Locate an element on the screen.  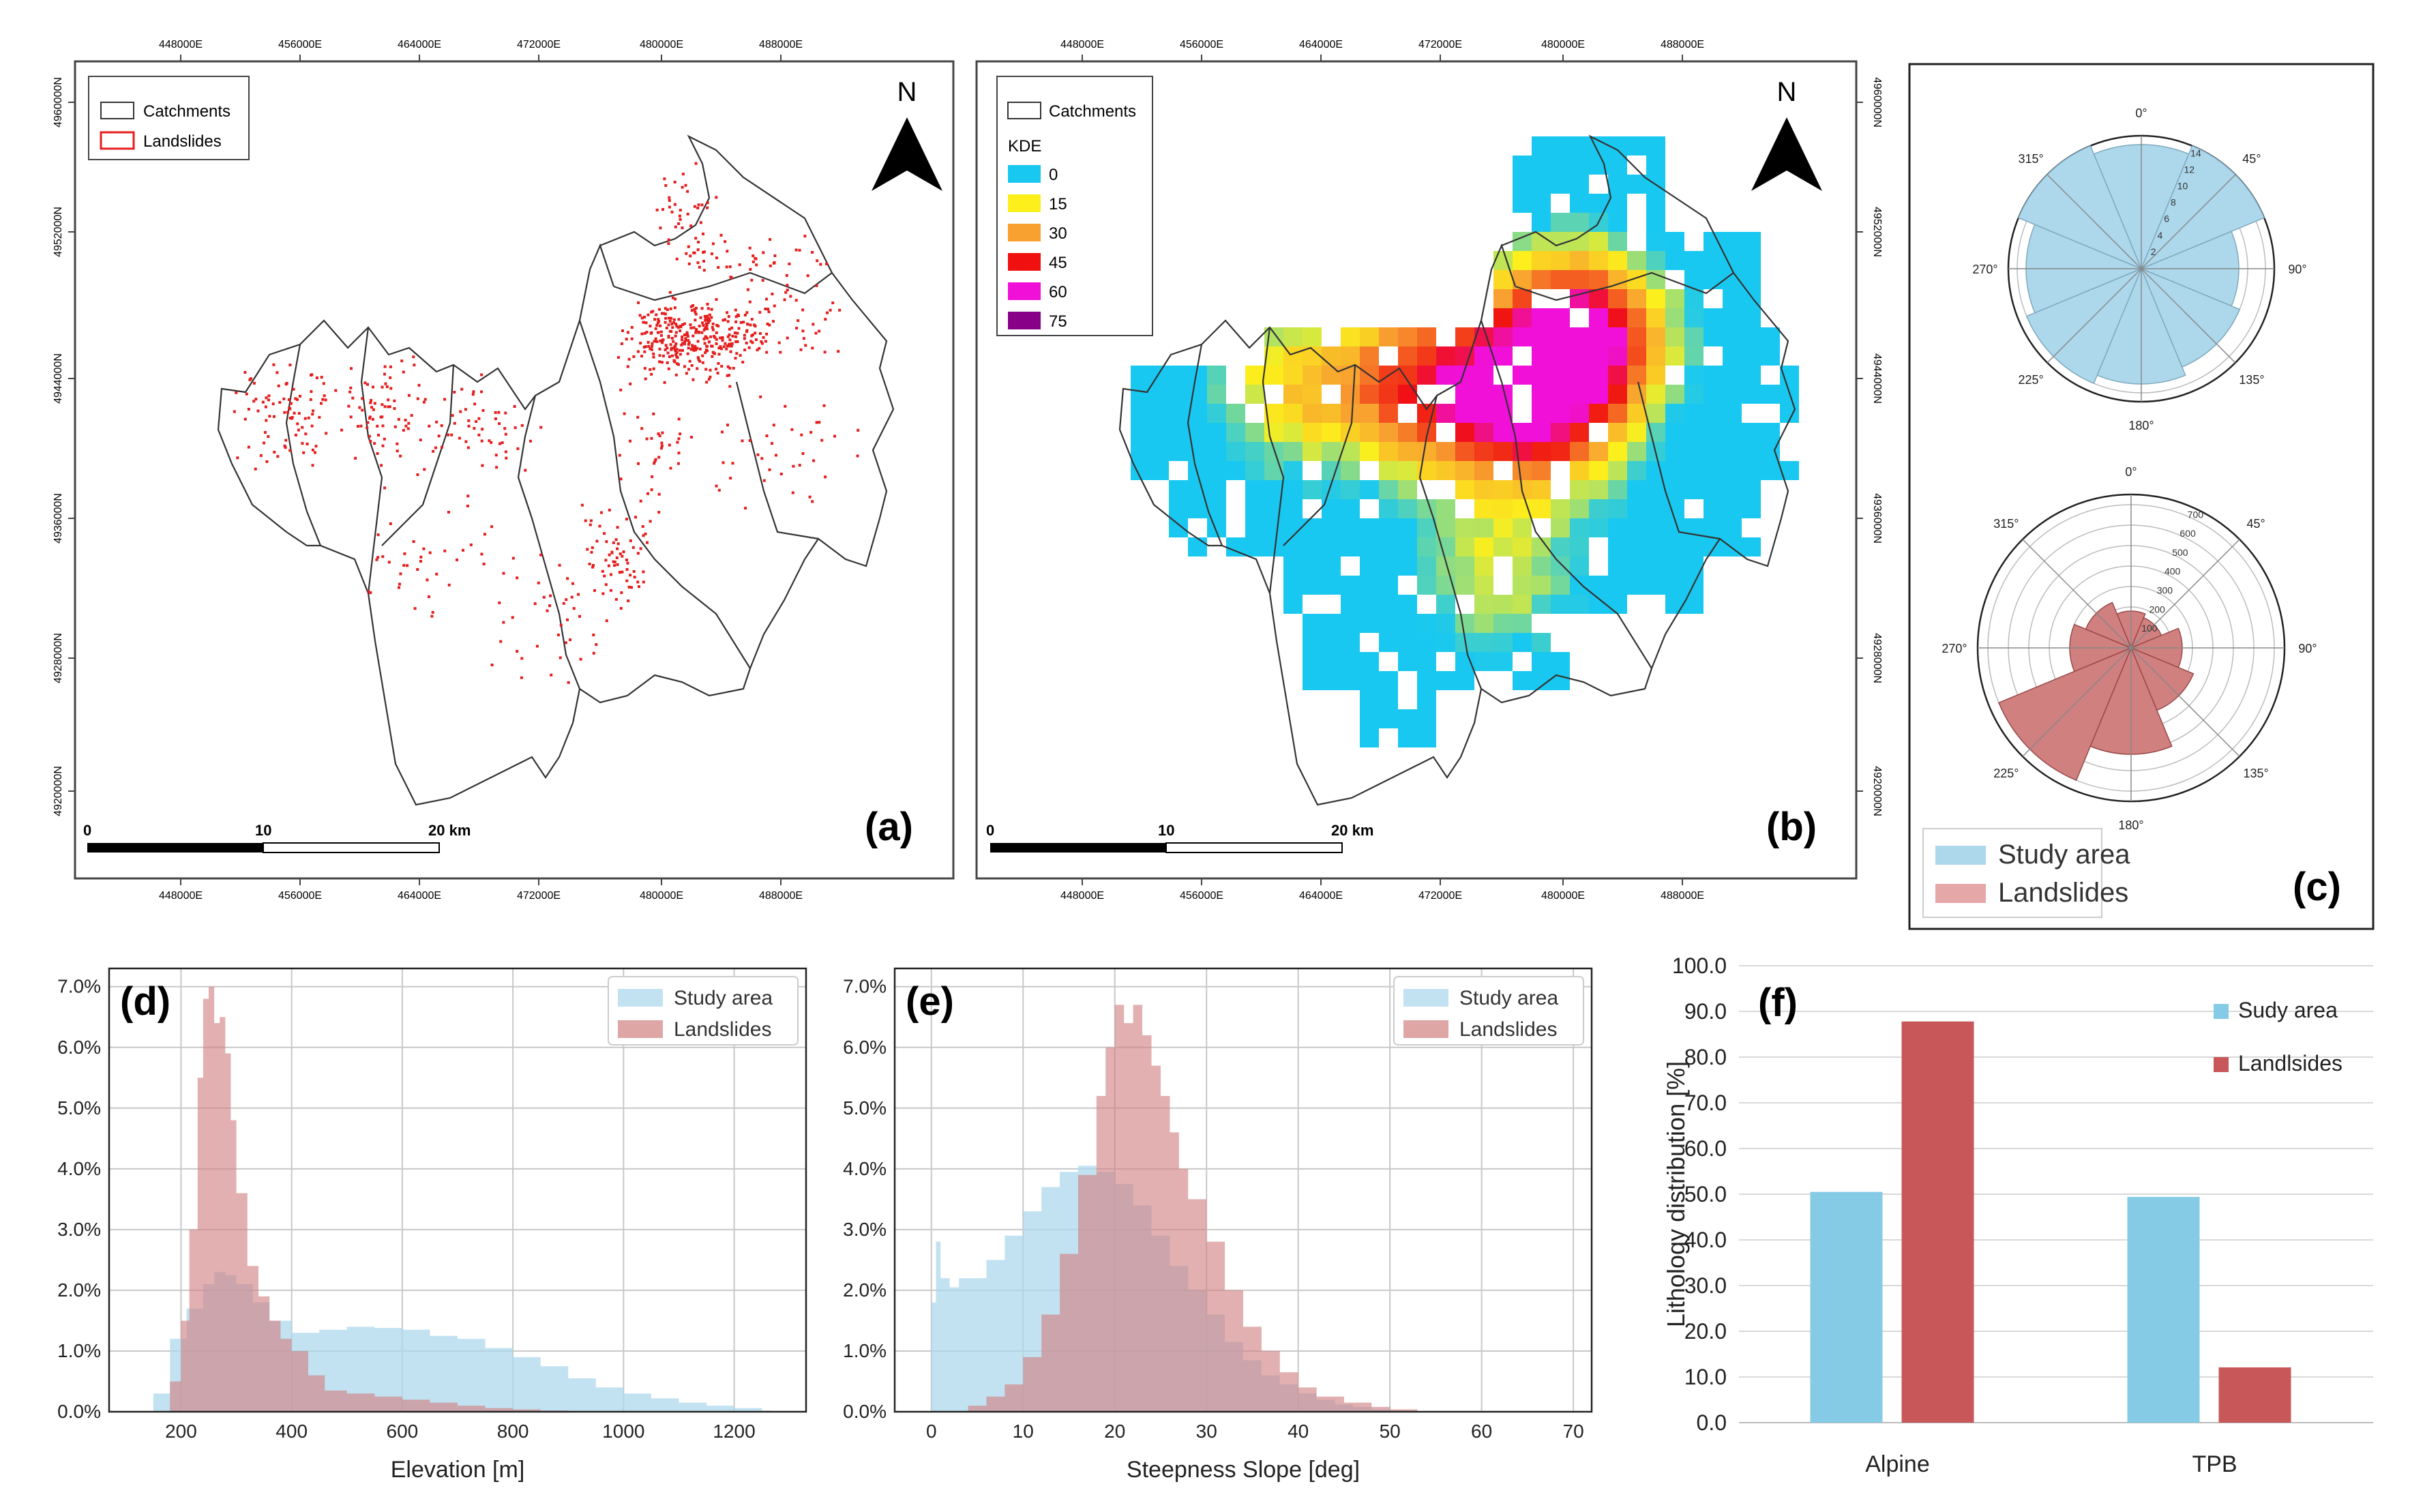
y-tick-label: 3.0% is located at coordinates (79, 1229).